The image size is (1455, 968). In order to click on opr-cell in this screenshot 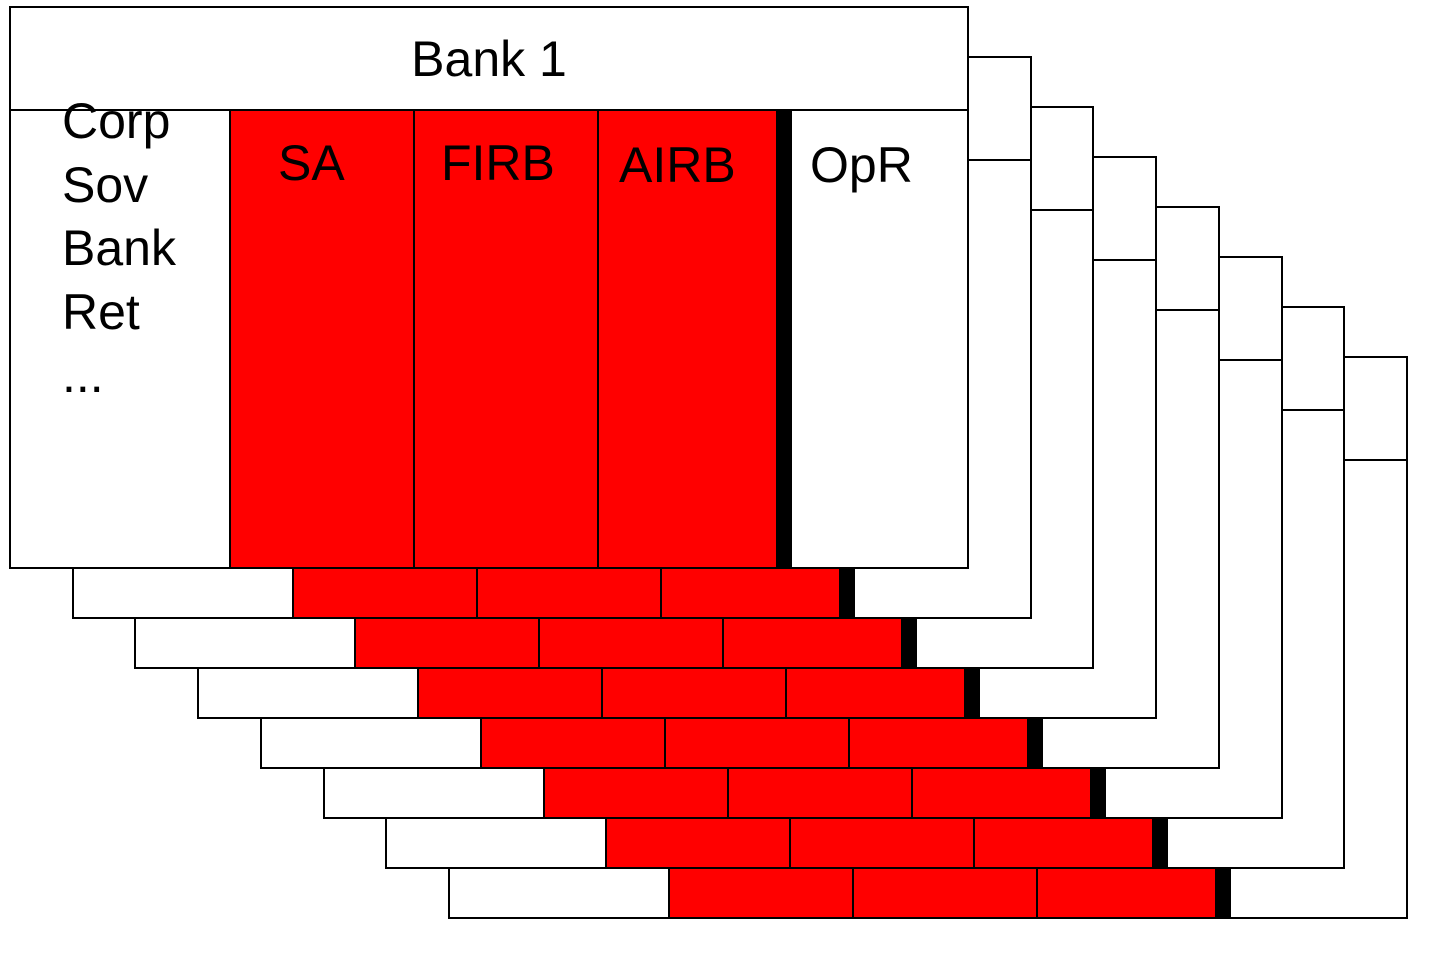, I will do `click(879, 339)`.